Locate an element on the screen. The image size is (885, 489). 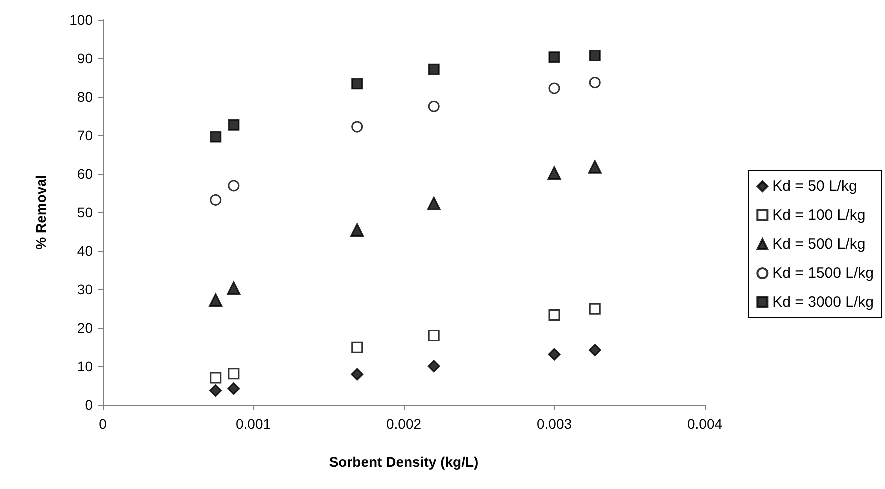
y-axis-title: % Removal is located at coordinates (41, 212).